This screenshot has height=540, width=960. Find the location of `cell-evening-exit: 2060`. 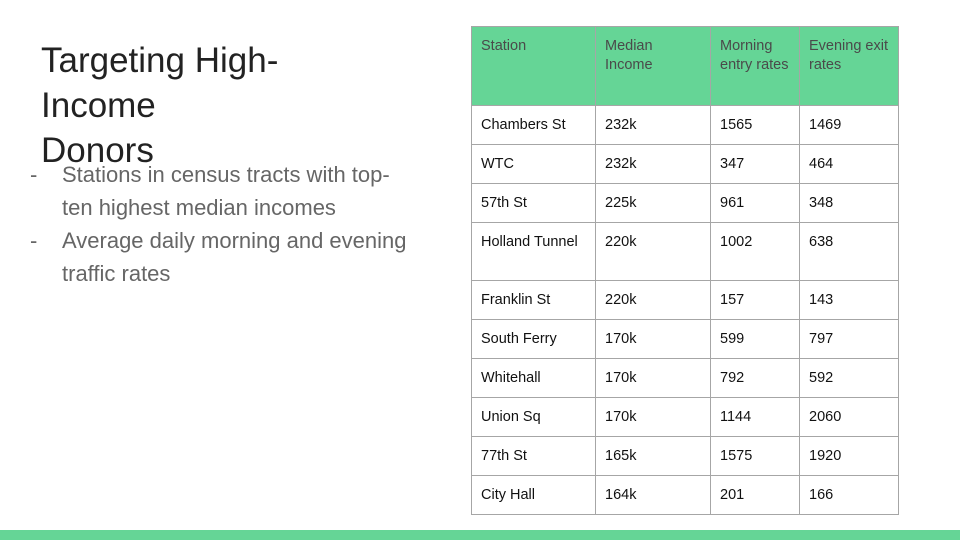

cell-evening-exit: 2060 is located at coordinates (849, 417).